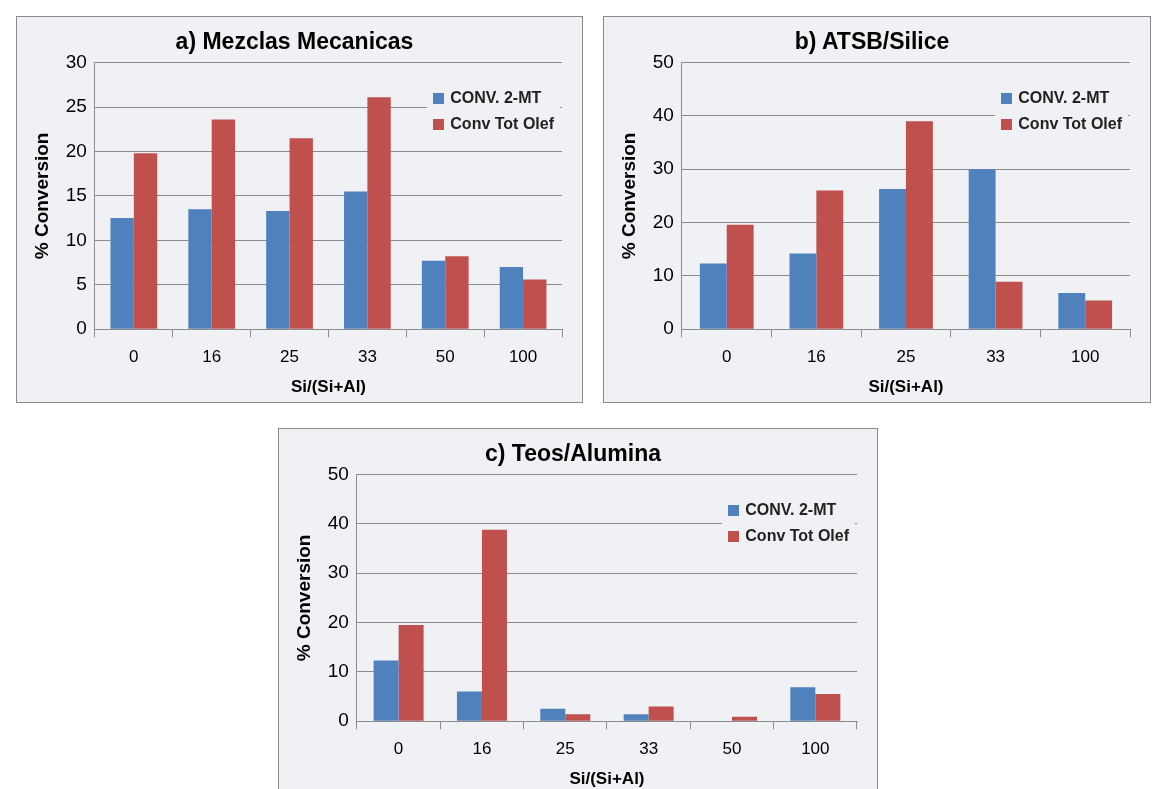 The image size is (1160, 789). Describe the element at coordinates (76, 195) in the screenshot. I see `y-tick-label: 15` at that location.